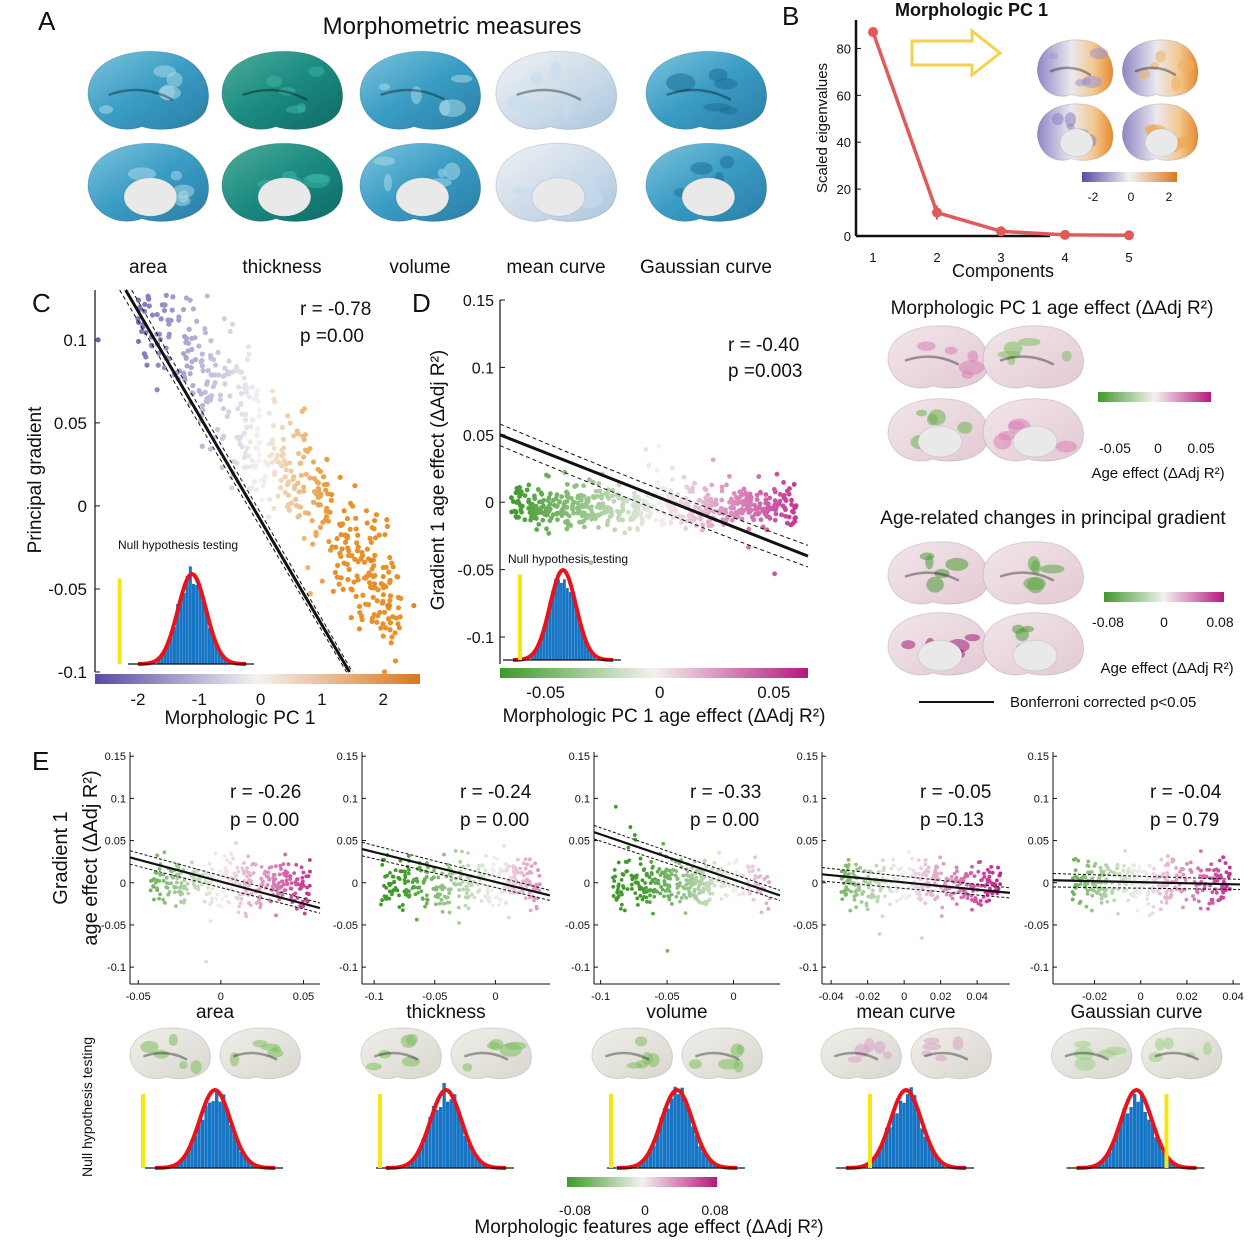 This screenshot has height=1244, width=1258. I want to click on observed-value-line, so click(119, 621).